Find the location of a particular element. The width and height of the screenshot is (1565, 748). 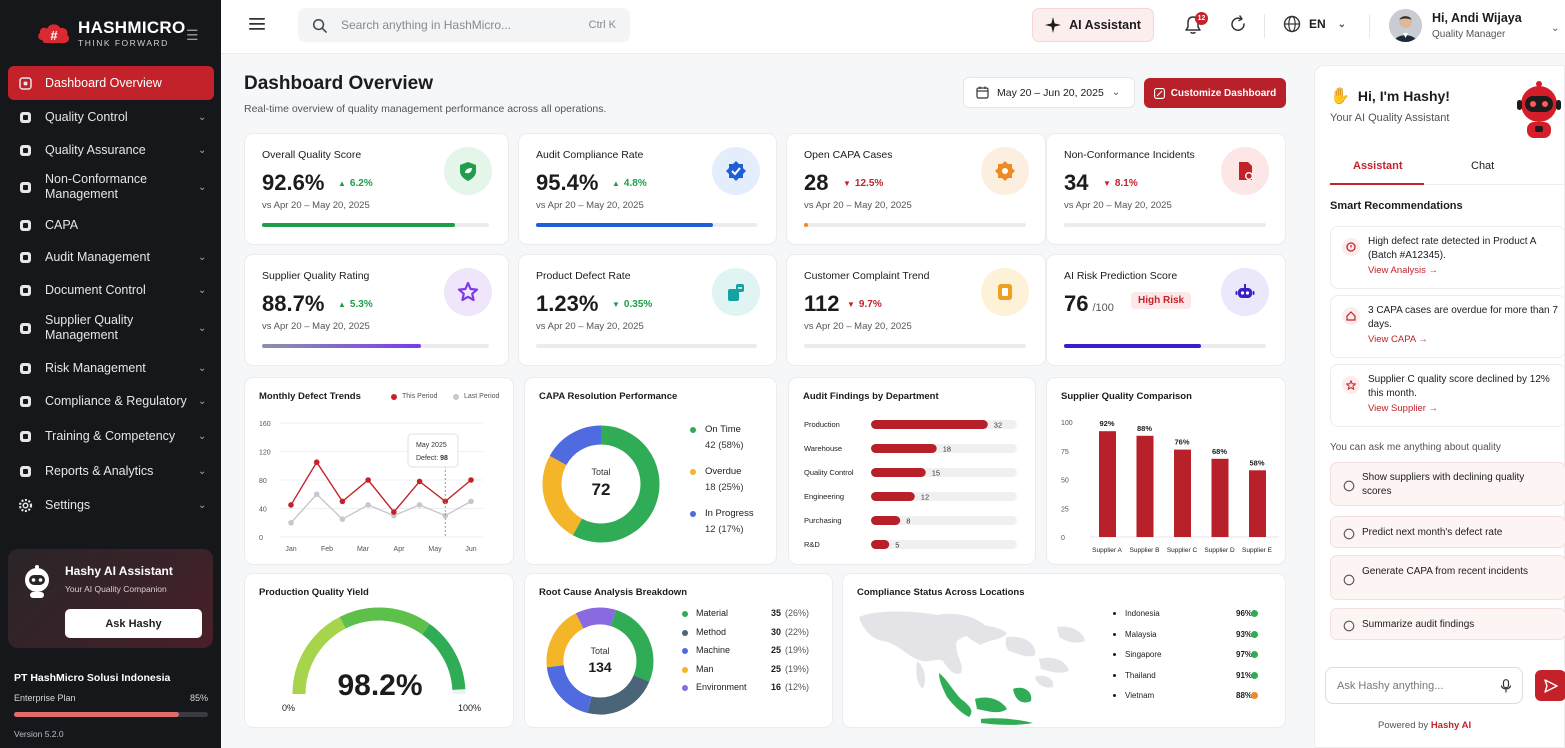

kpi-progress-fill is located at coordinates (341, 346).